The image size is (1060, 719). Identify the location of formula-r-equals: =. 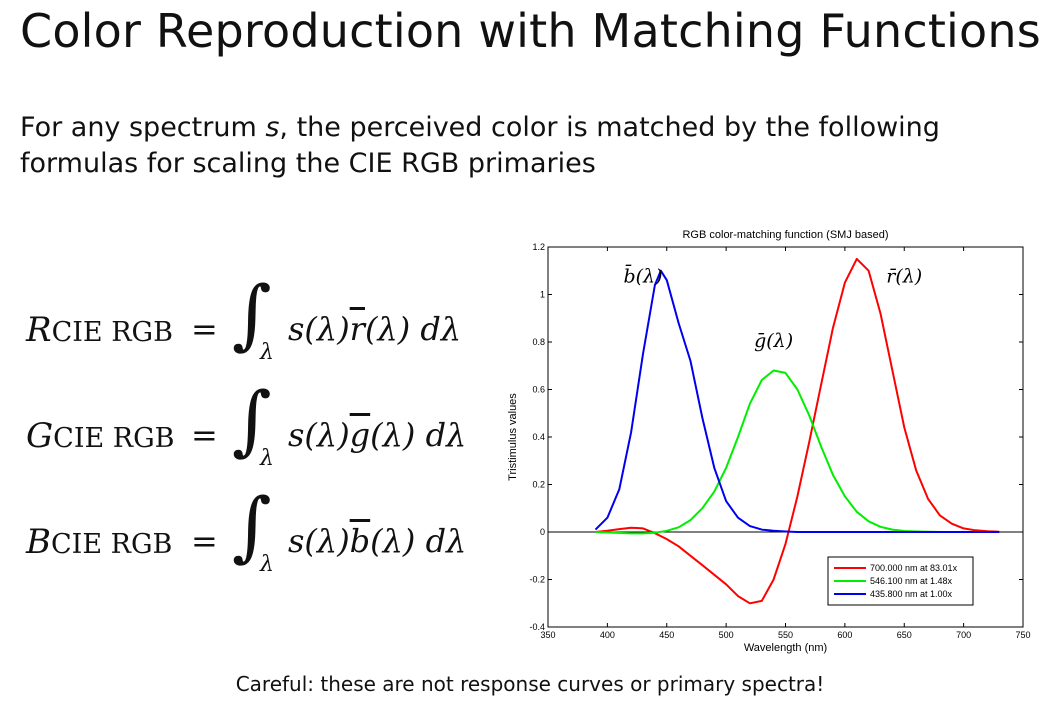
(204, 329).